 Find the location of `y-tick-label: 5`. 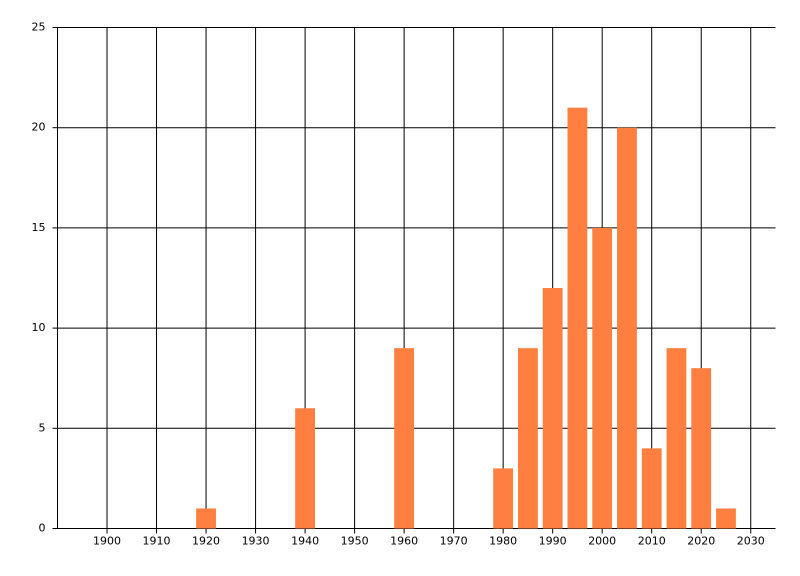

y-tick-label: 5 is located at coordinates (42, 427).